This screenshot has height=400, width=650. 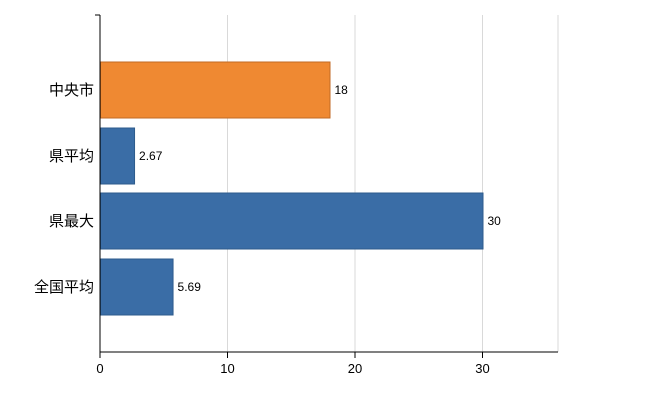 I want to click on x-tick-labels: 0 10 20 30, so click(x=292, y=368).